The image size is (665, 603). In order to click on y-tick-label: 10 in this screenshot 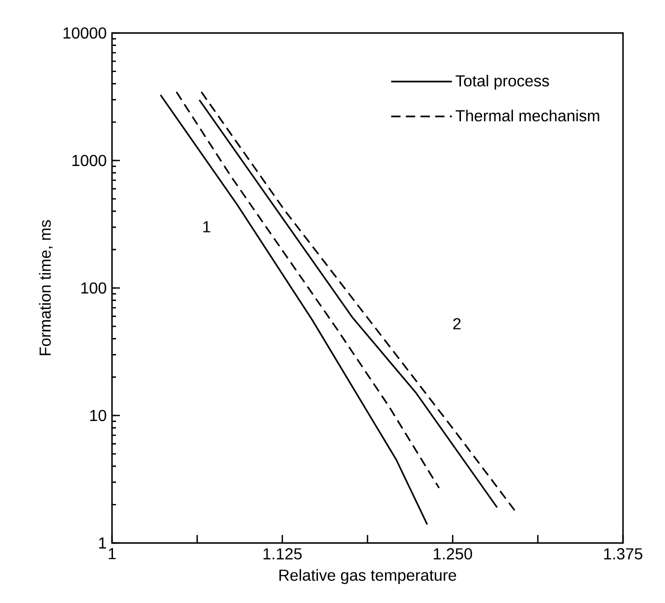, I will do `click(98, 416)`.